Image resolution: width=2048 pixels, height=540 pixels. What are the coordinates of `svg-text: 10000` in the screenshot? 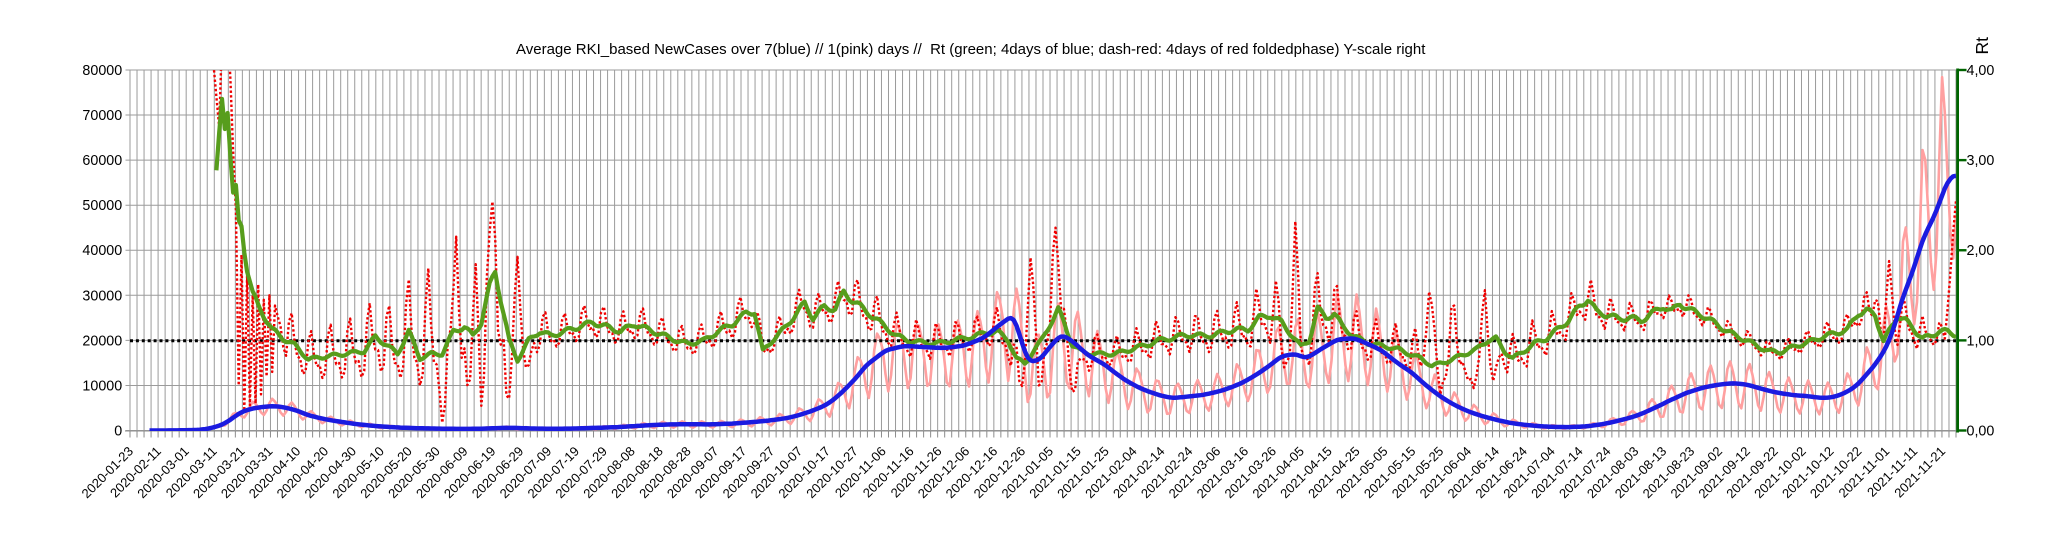 It's located at (102, 386).